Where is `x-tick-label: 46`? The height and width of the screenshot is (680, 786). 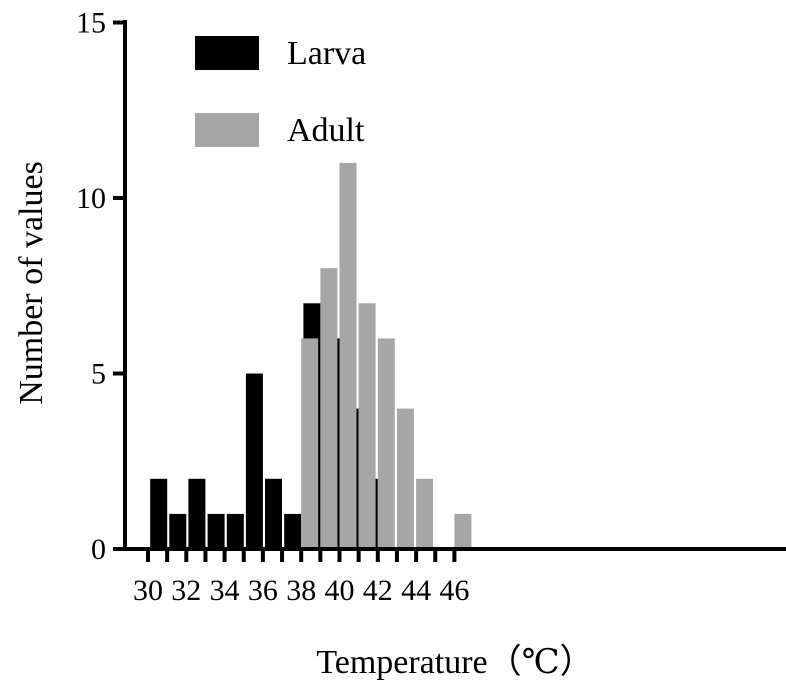 x-tick-label: 46 is located at coordinates (454, 590).